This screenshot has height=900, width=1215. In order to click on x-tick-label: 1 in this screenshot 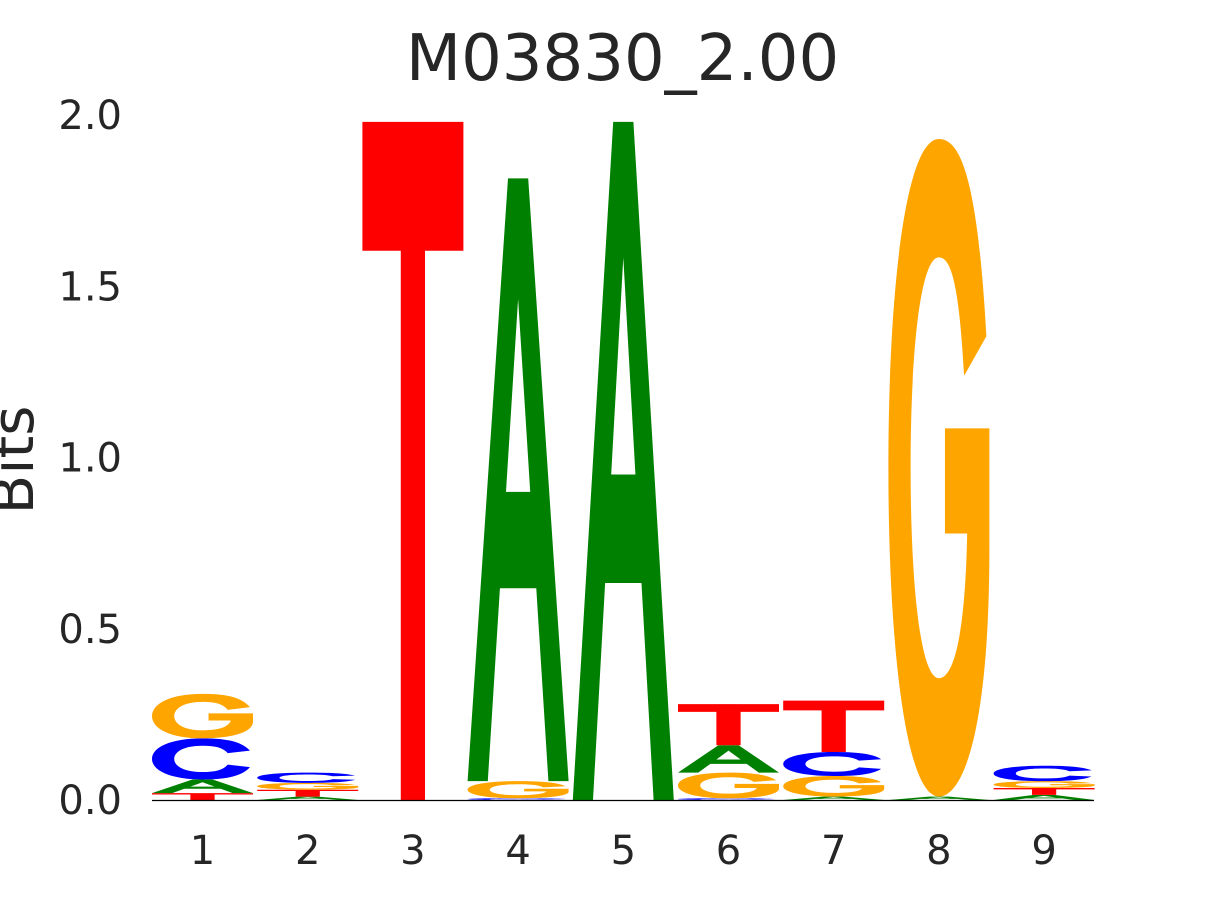, I will do `click(202, 851)`.